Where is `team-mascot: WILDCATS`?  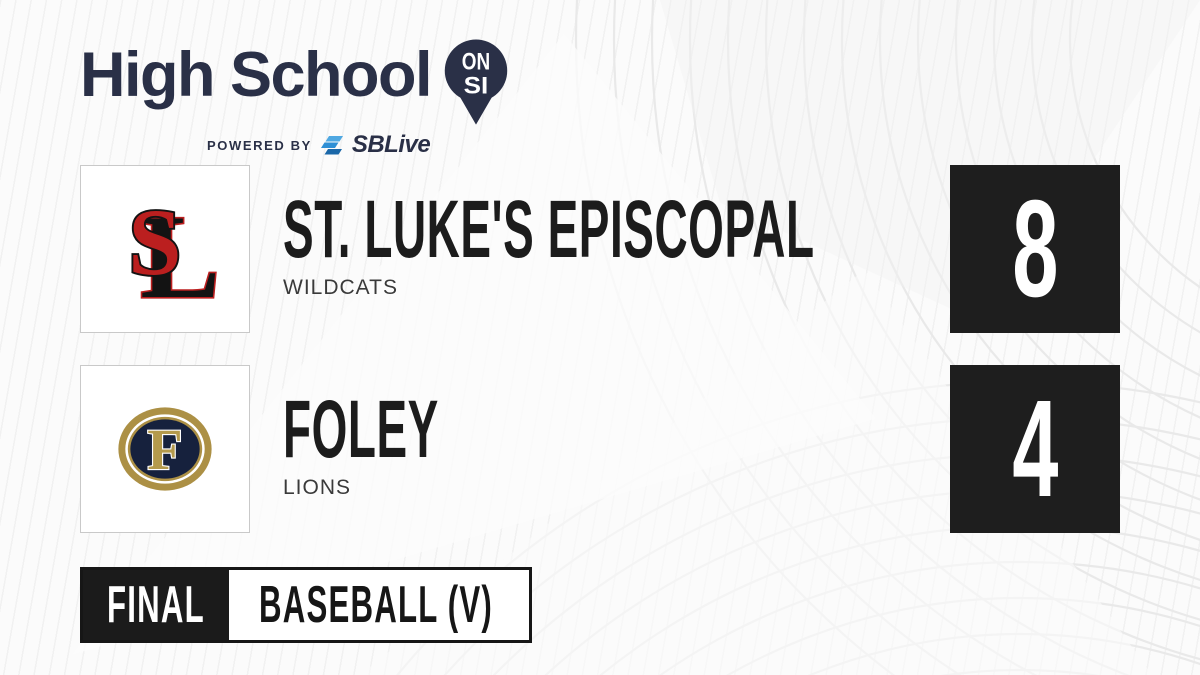 team-mascot: WILDCATS is located at coordinates (340, 287).